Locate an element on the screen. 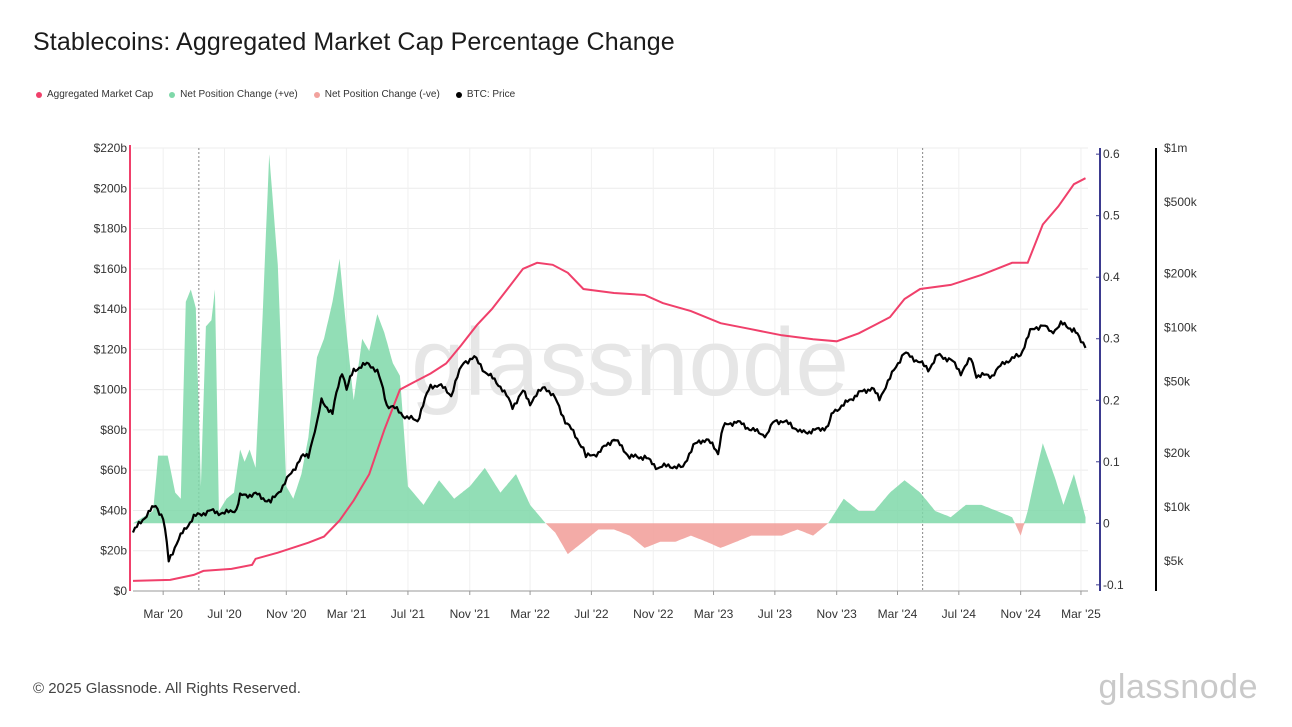  left-tick-label: $100b is located at coordinates (111, 390).